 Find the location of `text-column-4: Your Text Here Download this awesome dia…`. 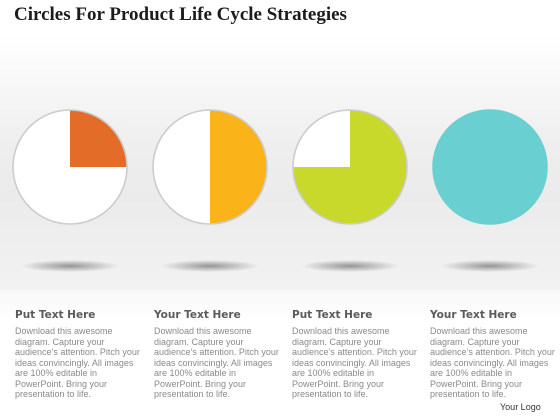

text-column-4: Your Text Here Download this awesome dia… is located at coordinates (494, 354).